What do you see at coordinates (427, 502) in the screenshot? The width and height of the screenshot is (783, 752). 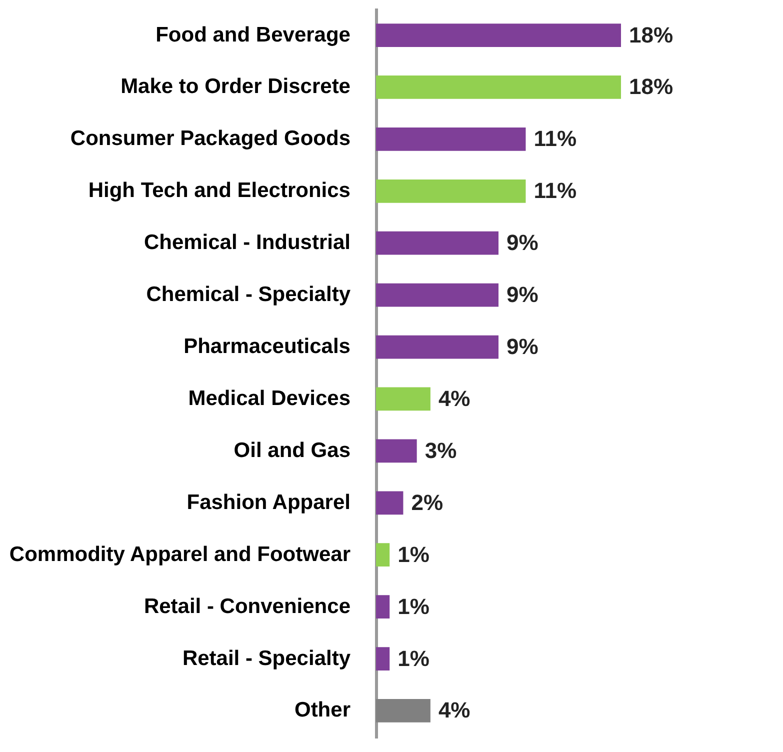 I see `data-label: 2%` at bounding box center [427, 502].